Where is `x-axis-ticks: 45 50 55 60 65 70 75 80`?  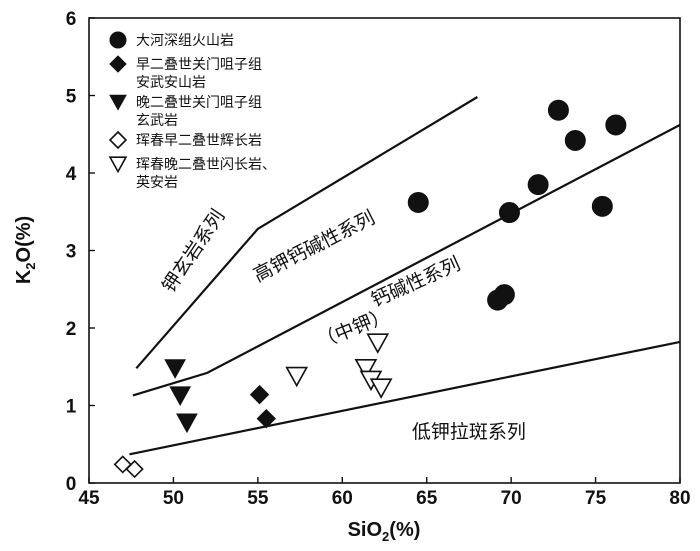
x-axis-ticks: 45 50 55 60 65 70 75 80 is located at coordinates (384, 493).